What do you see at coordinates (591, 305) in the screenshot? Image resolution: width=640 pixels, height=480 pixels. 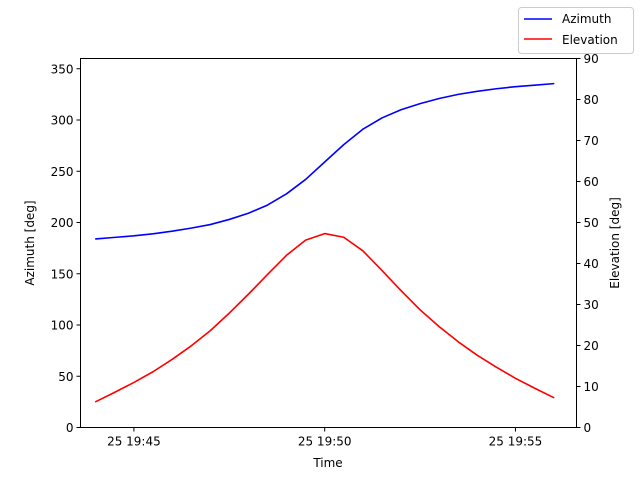 I see `right-y-tick-label-3: 30` at bounding box center [591, 305].